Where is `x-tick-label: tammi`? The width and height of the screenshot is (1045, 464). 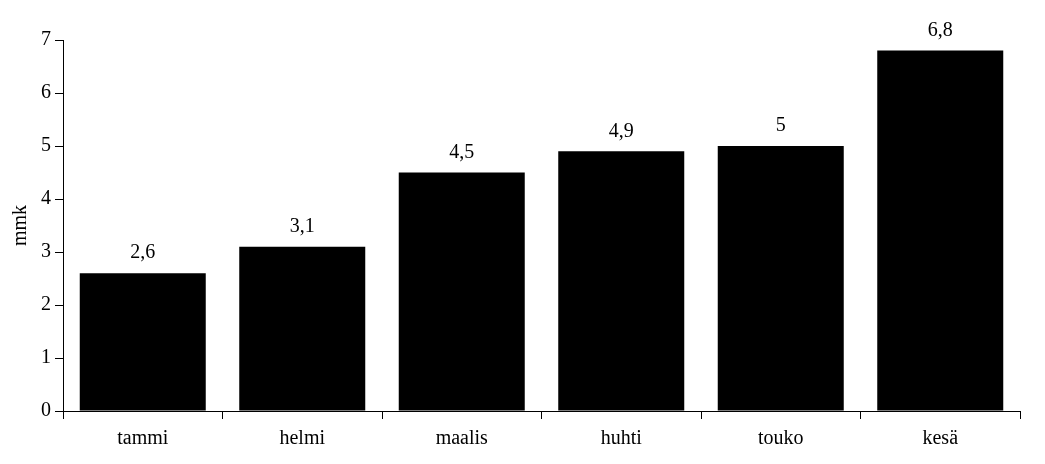 x-tick-label: tammi is located at coordinates (143, 437).